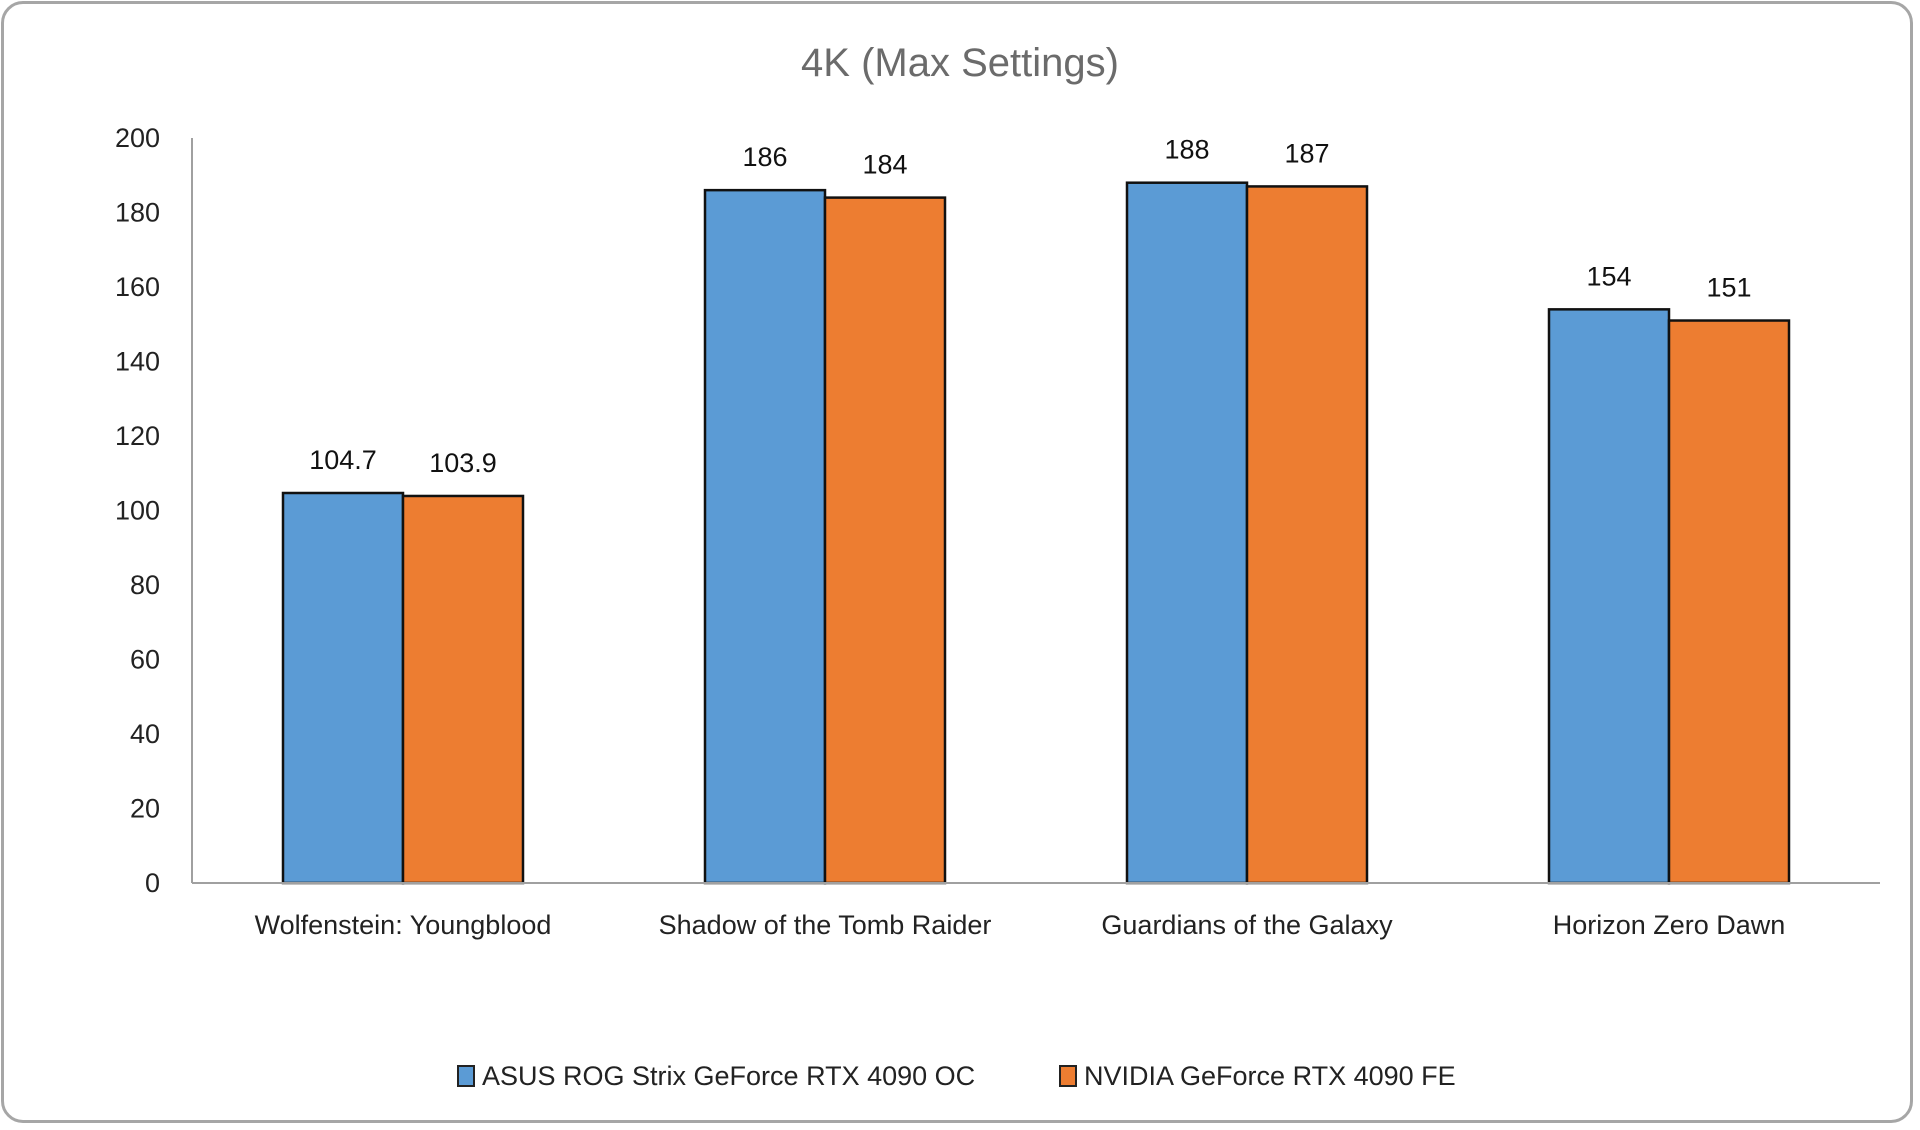  What do you see at coordinates (728, 1076) in the screenshot?
I see `legend-label: ASUS ROG Strix GeForce RTX 4090 OC` at bounding box center [728, 1076].